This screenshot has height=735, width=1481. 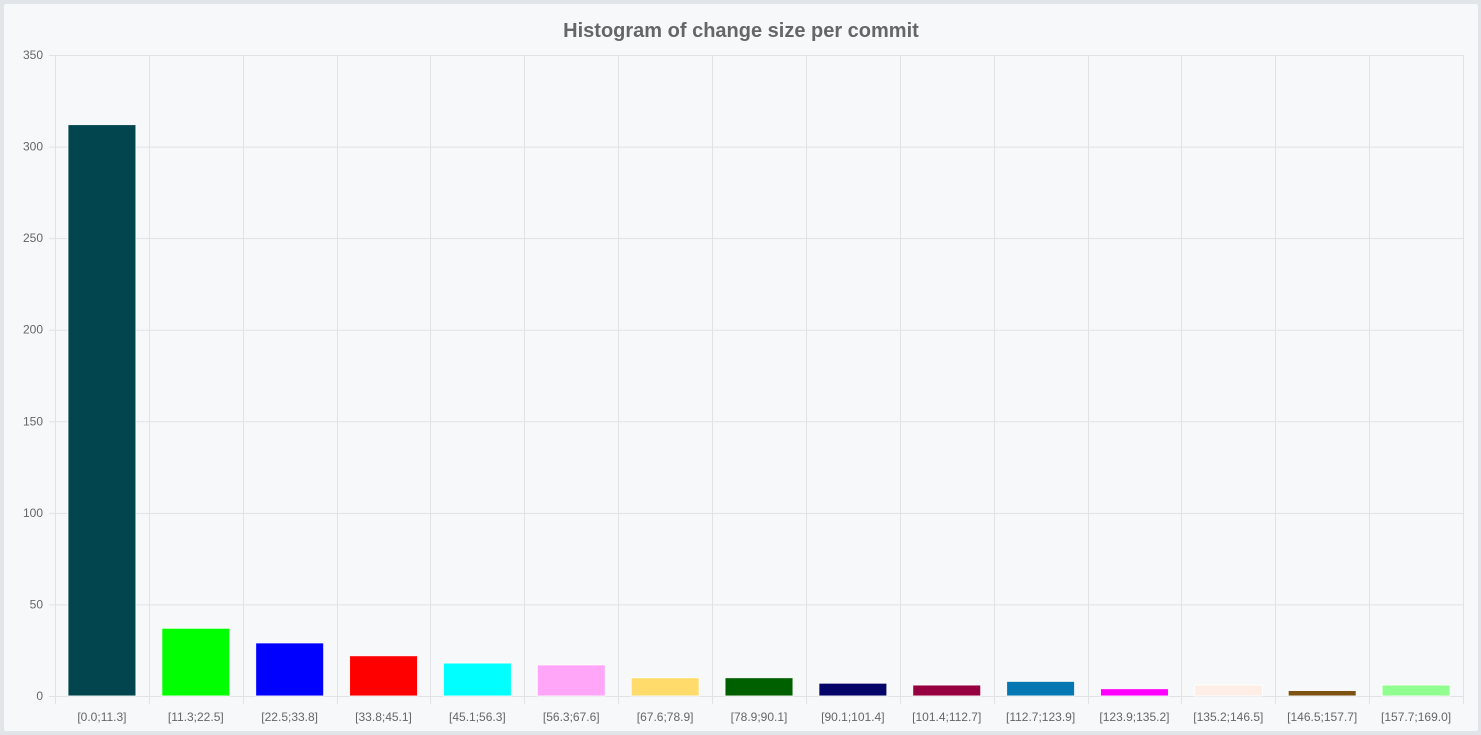 What do you see at coordinates (39, 696) in the screenshot?
I see `y-tick-label: 0` at bounding box center [39, 696].